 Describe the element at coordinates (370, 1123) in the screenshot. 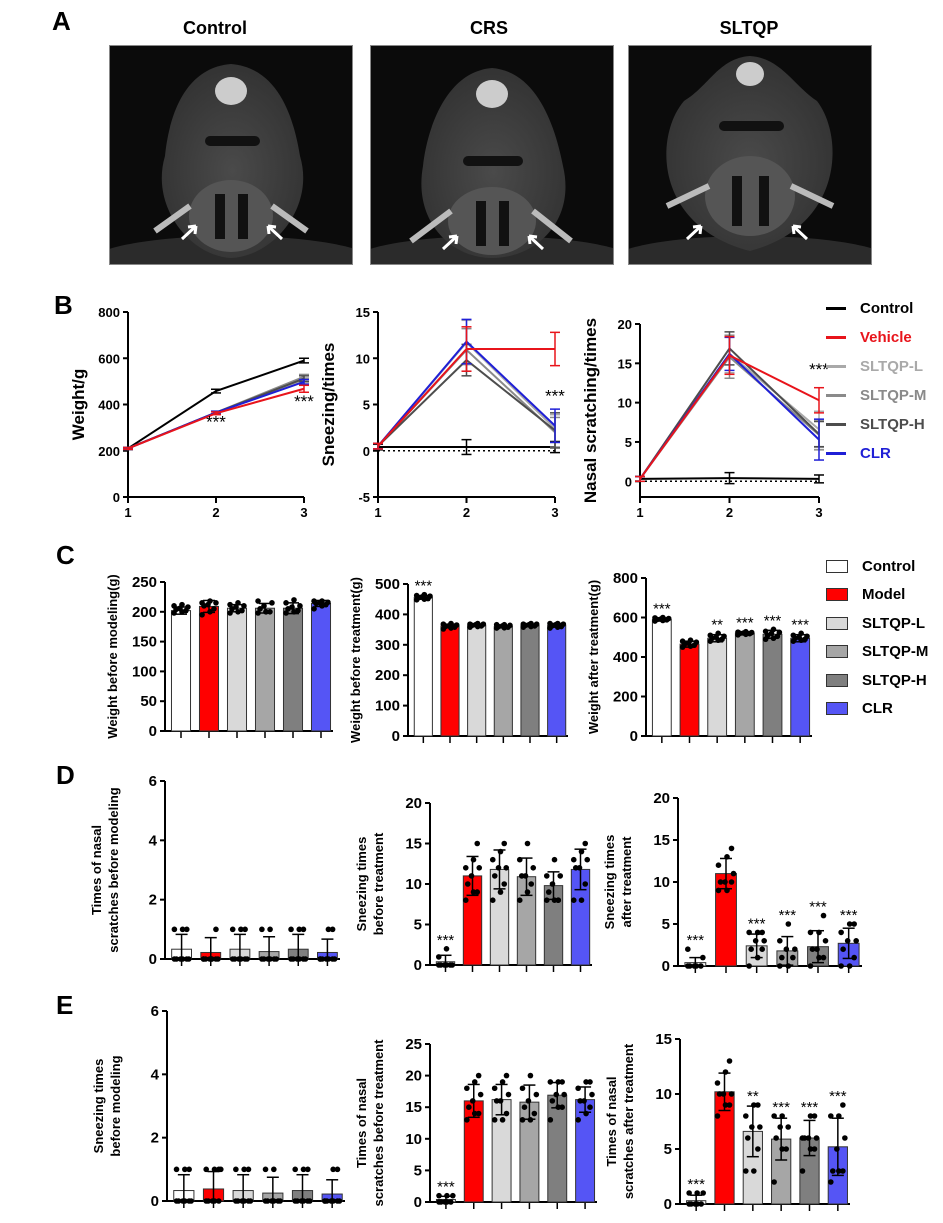

I see `y-axis-label: Times of nasal scratches before treatment` at that location.